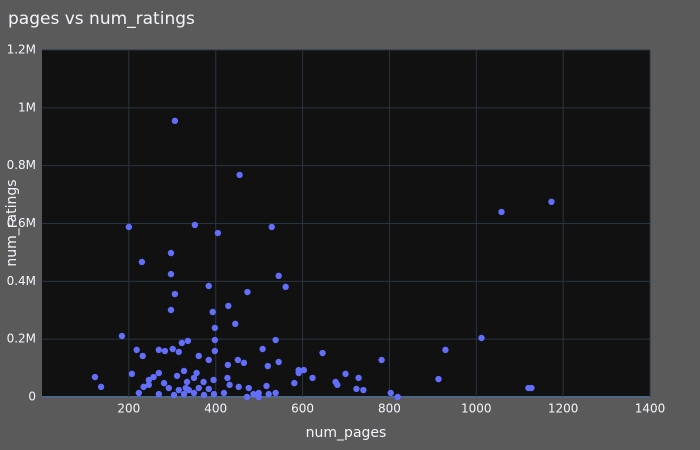  Describe the element at coordinates (21, 339) in the screenshot. I see `y-tick-label: 0.2M` at that location.